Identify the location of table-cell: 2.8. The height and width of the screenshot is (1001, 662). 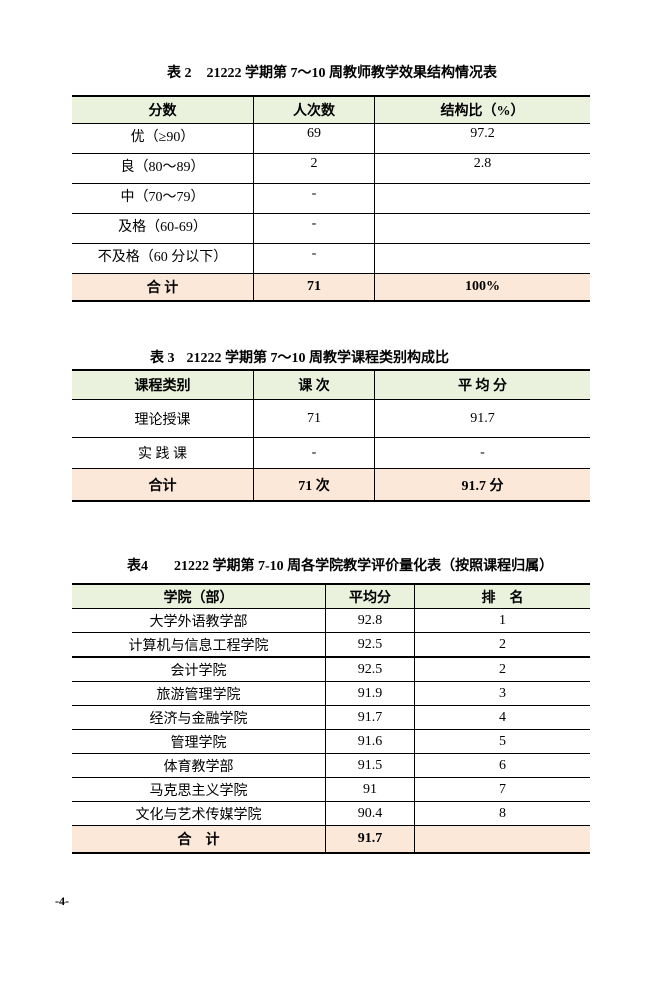
(482, 168).